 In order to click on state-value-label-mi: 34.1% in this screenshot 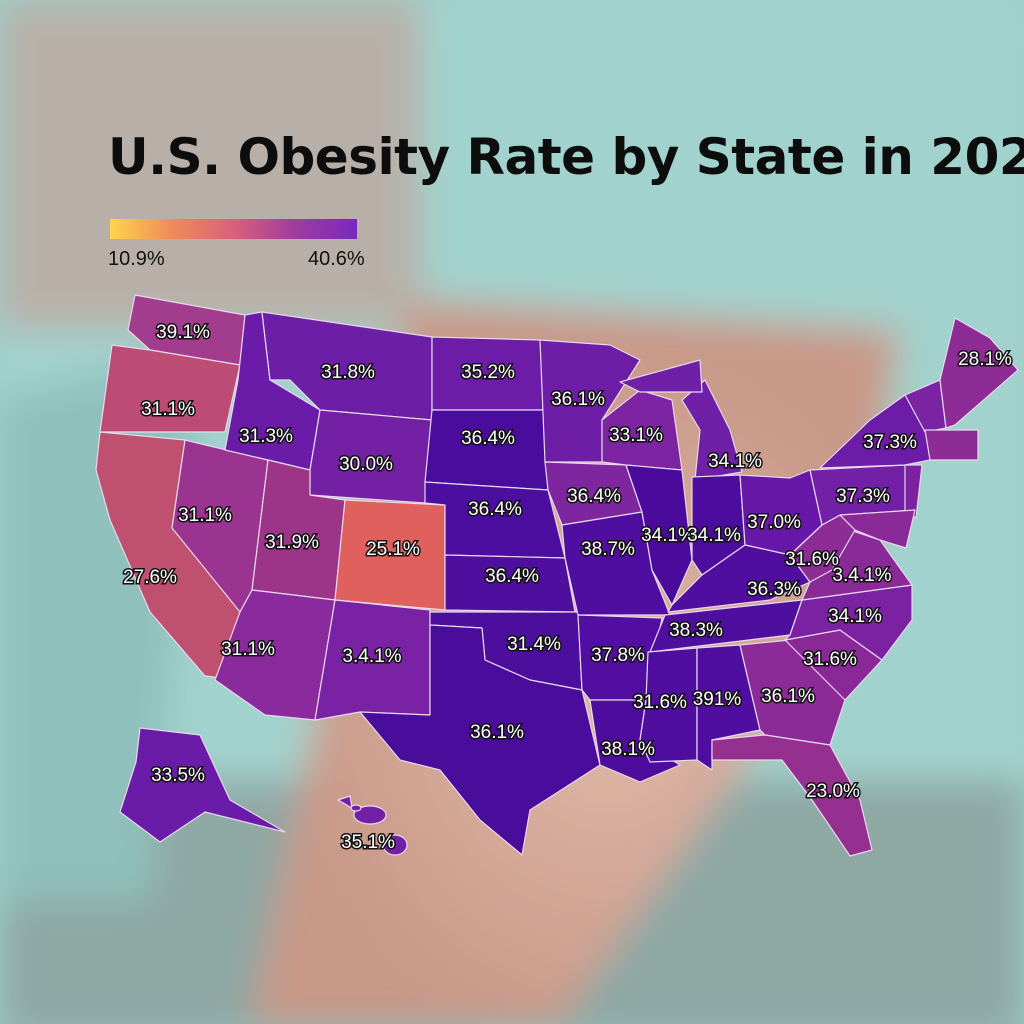, I will do `click(735, 461)`.